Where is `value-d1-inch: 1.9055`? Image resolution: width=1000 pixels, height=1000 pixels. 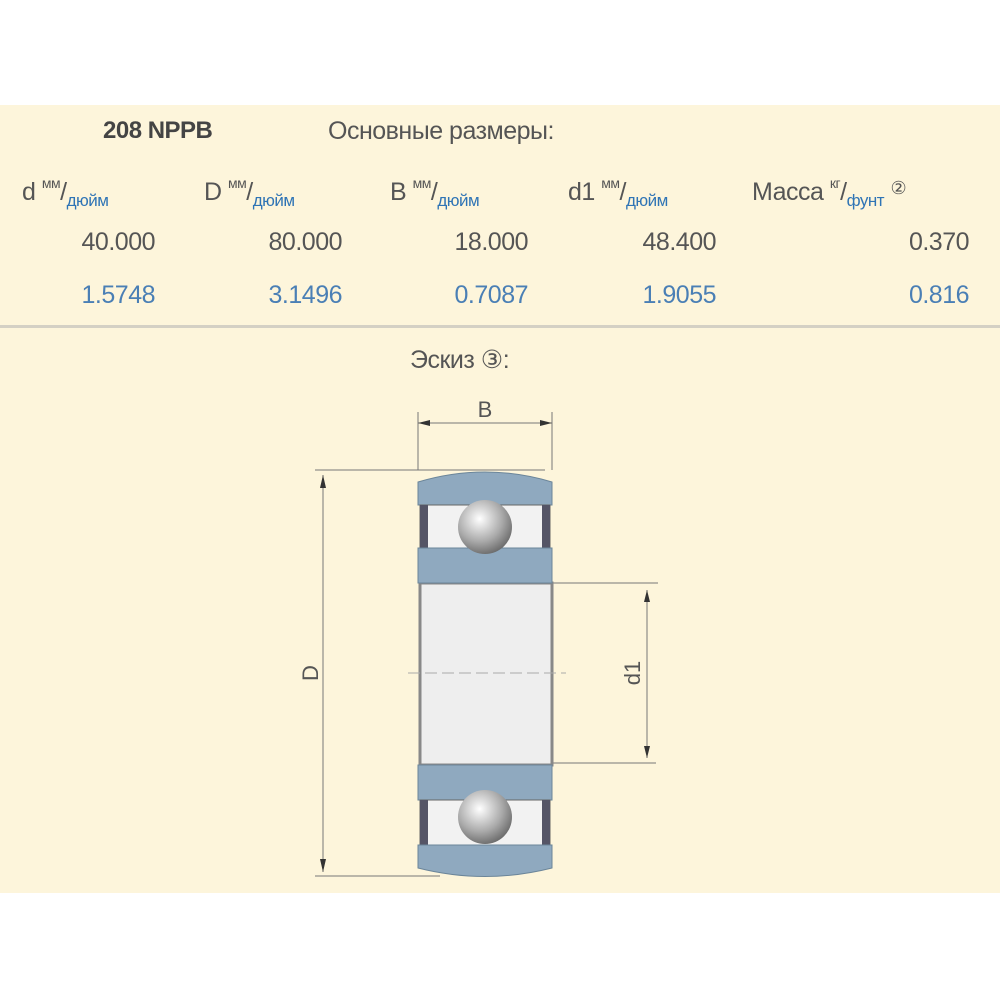 value-d1-inch: 1.9055 is located at coordinates (679, 295).